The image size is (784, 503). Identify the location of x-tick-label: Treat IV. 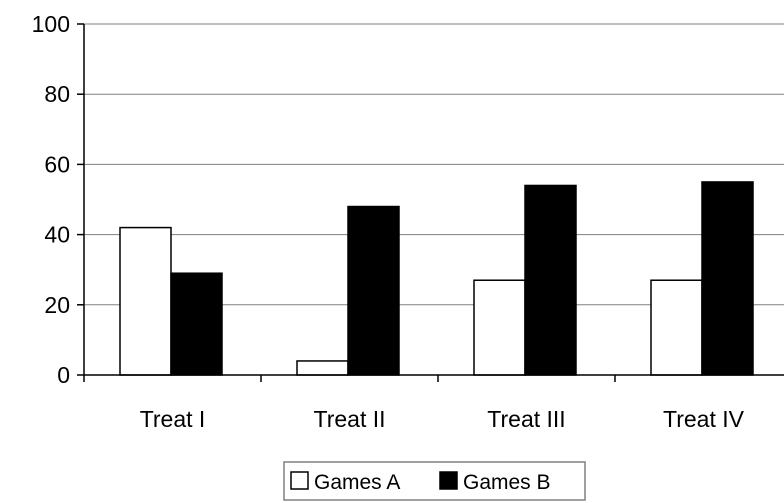
(704, 419).